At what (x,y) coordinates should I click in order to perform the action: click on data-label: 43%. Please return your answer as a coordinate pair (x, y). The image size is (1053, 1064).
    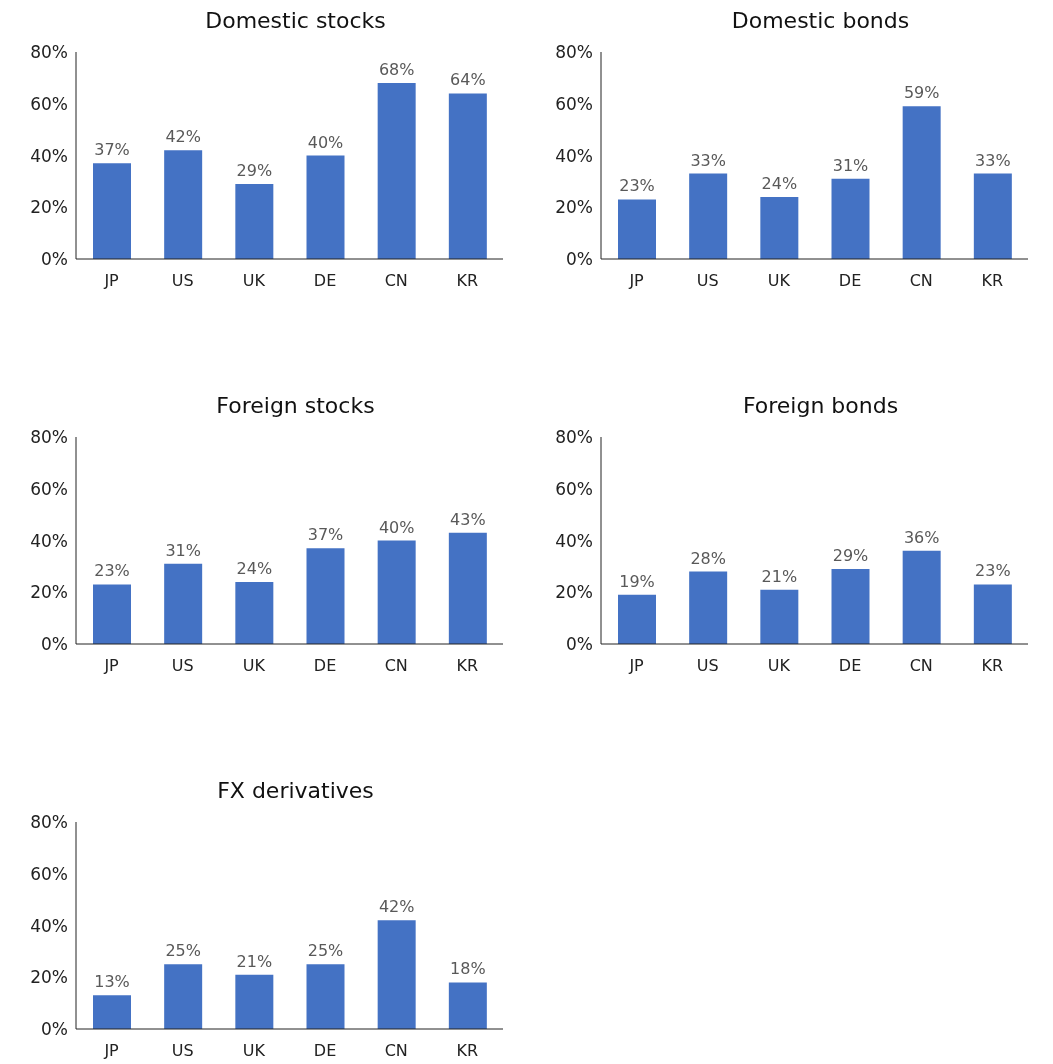
    Looking at the image, I should click on (468, 519).